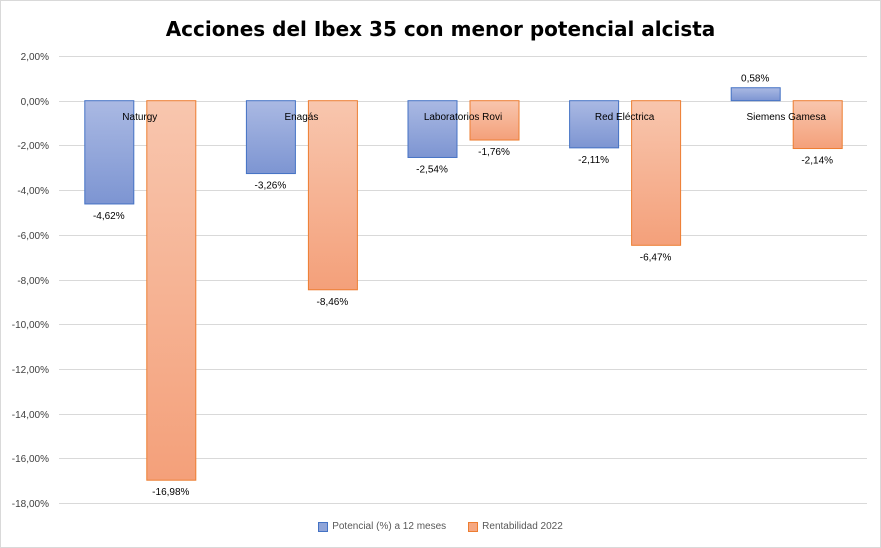 Image resolution: width=881 pixels, height=548 pixels. I want to click on y-tick-label: 0,00%, so click(35, 102).